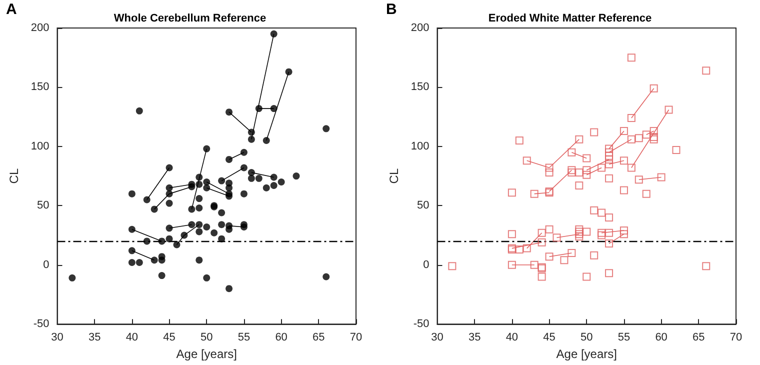 The height and width of the screenshot is (365, 760). What do you see at coordinates (11, 9) in the screenshot?
I see `text: A` at bounding box center [11, 9].